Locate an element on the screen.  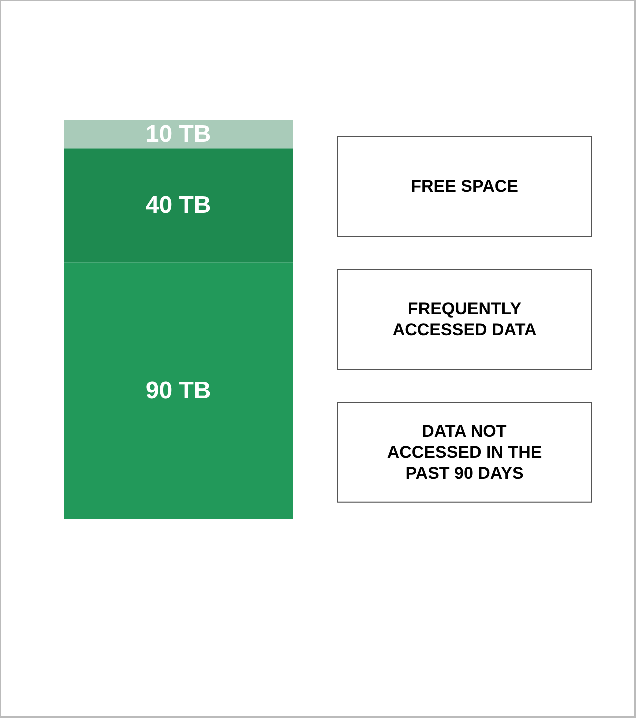
data-label: 90 TB is located at coordinates (179, 390).